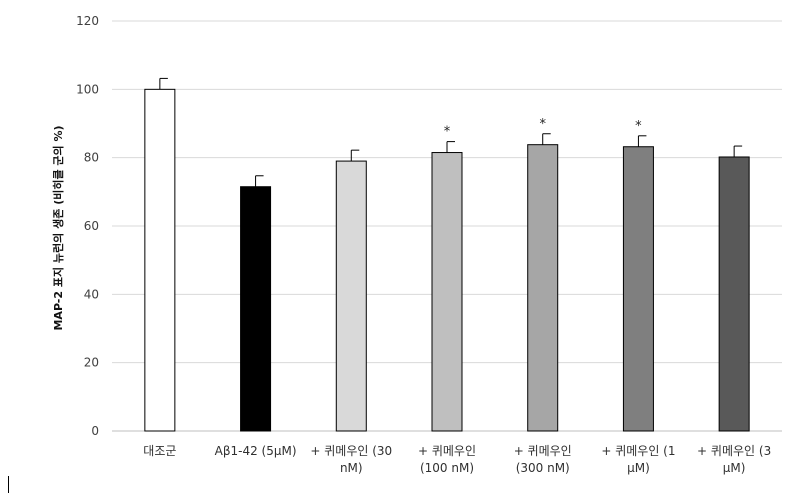 This screenshot has height=495, width=800. What do you see at coordinates (91, 158) in the screenshot?
I see `y-tick-label: 80` at bounding box center [91, 158].